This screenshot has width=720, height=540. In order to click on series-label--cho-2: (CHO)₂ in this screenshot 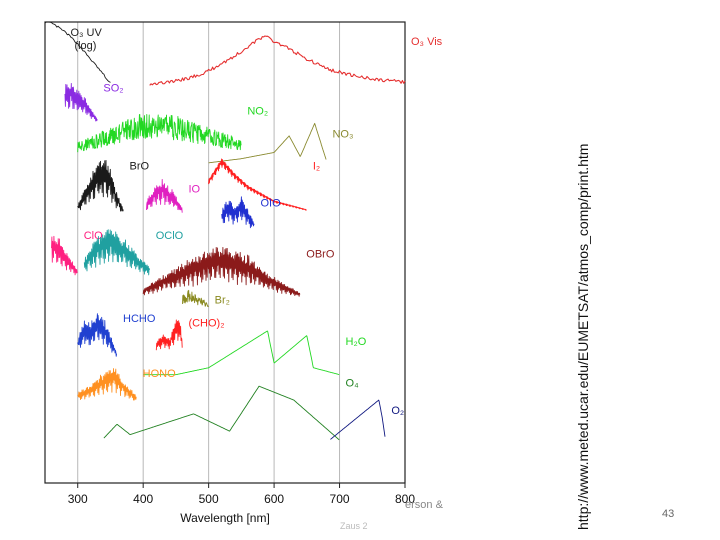, I will do `click(206, 323)`.